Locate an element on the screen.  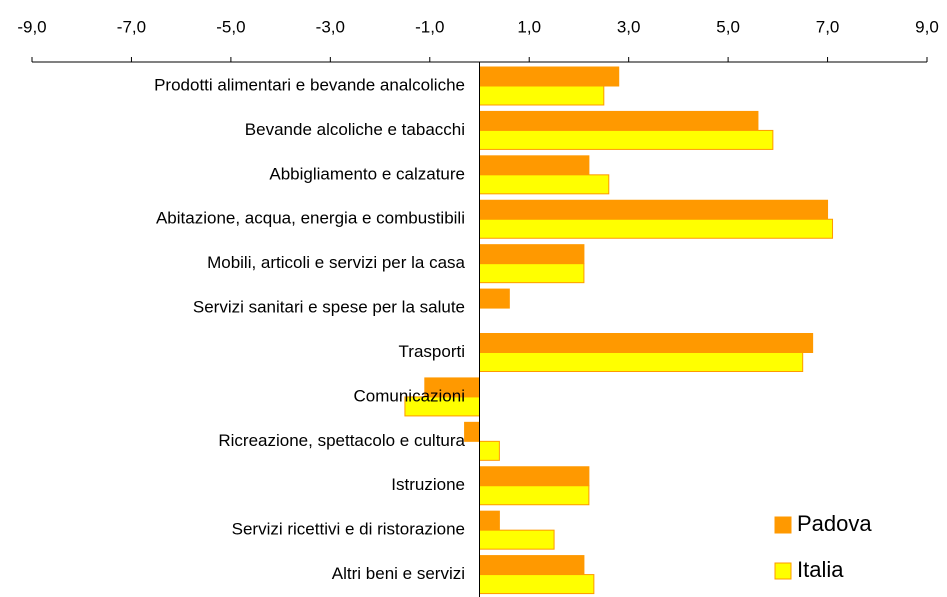
x-tick-label: 3,0 is located at coordinates (629, 26).